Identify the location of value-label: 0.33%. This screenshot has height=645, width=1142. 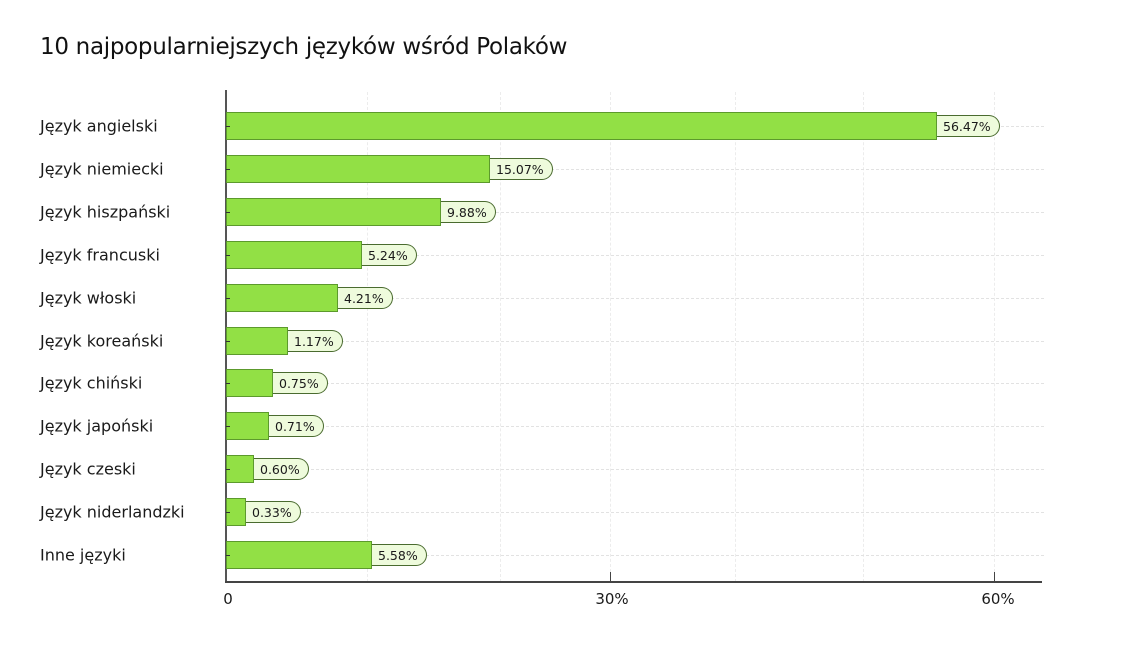
(273, 512).